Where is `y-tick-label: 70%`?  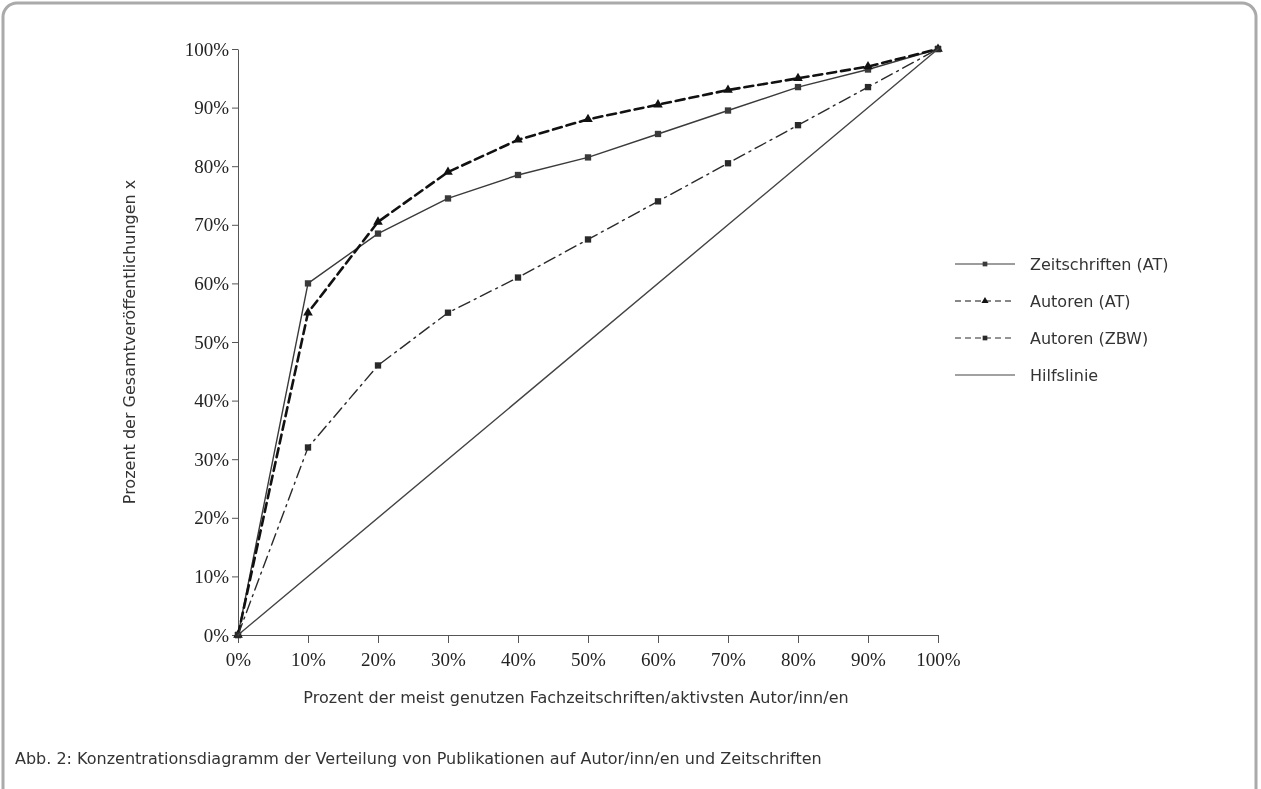
y-tick-label: 70% is located at coordinates (212, 225).